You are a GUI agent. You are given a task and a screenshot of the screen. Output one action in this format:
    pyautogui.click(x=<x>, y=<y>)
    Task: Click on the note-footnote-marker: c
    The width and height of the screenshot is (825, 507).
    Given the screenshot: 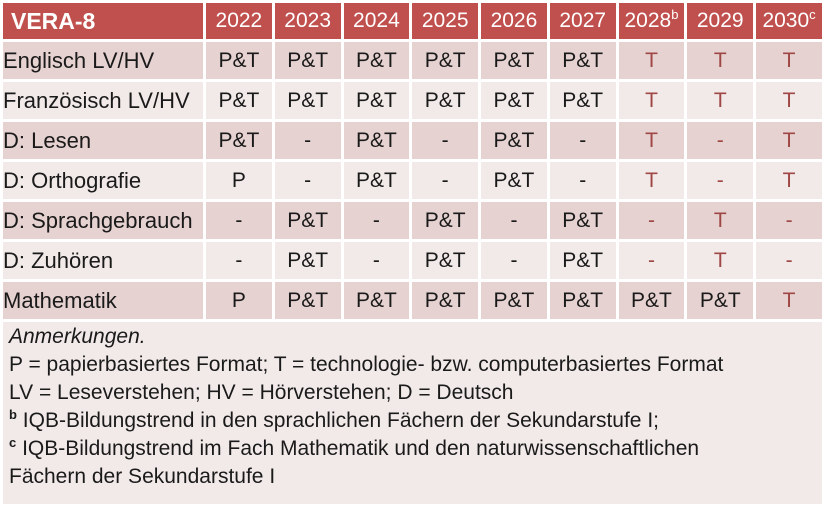 What is the action you would take?
    pyautogui.click(x=13, y=442)
    